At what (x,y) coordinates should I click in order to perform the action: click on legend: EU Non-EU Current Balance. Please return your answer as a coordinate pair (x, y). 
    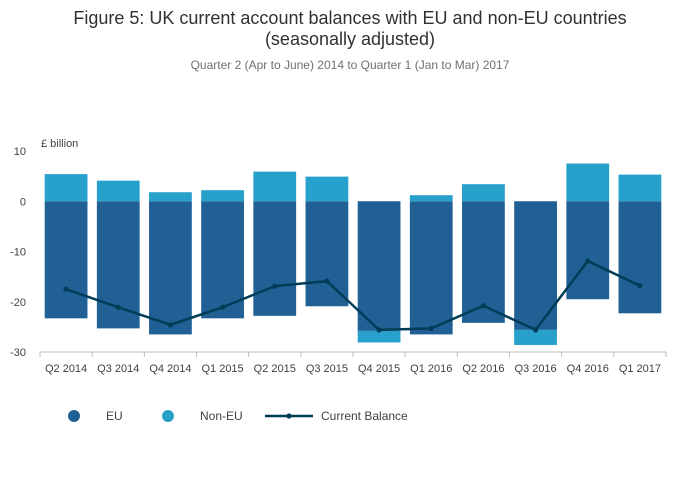
    Looking at the image, I should click on (238, 416).